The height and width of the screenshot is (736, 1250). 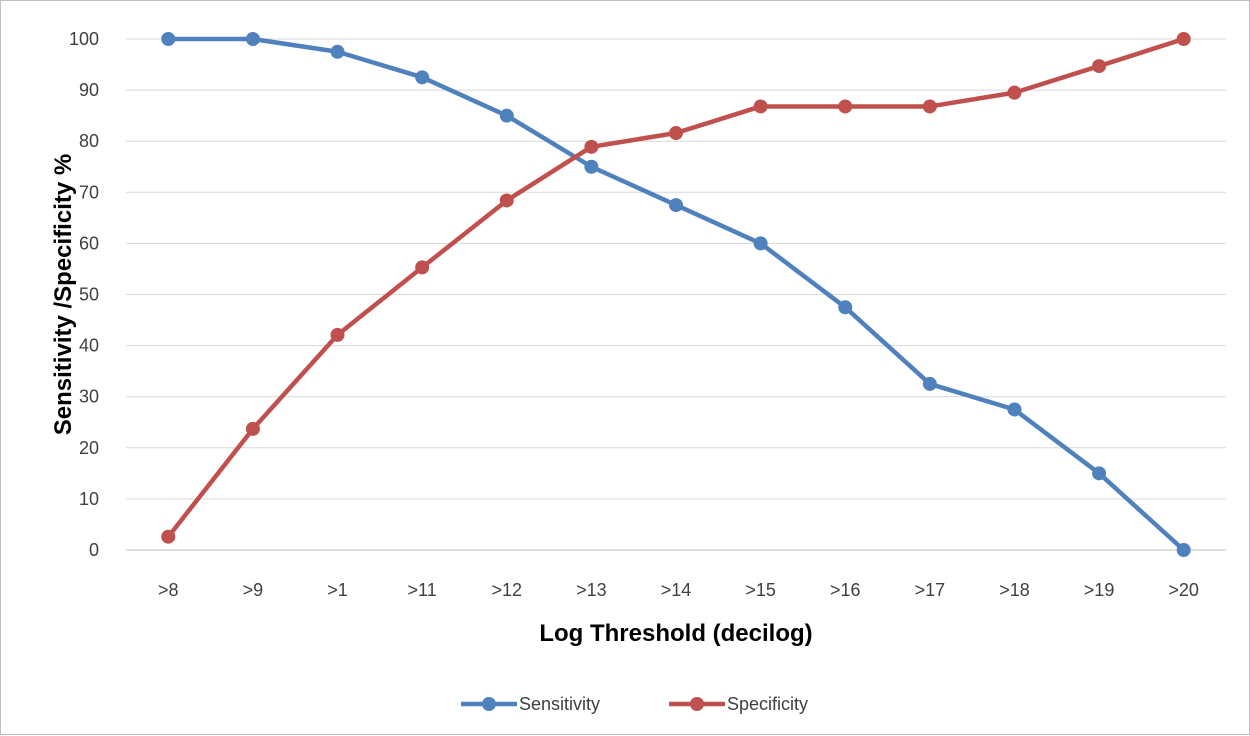 What do you see at coordinates (591, 590) in the screenshot?
I see `x-tick-label: >13` at bounding box center [591, 590].